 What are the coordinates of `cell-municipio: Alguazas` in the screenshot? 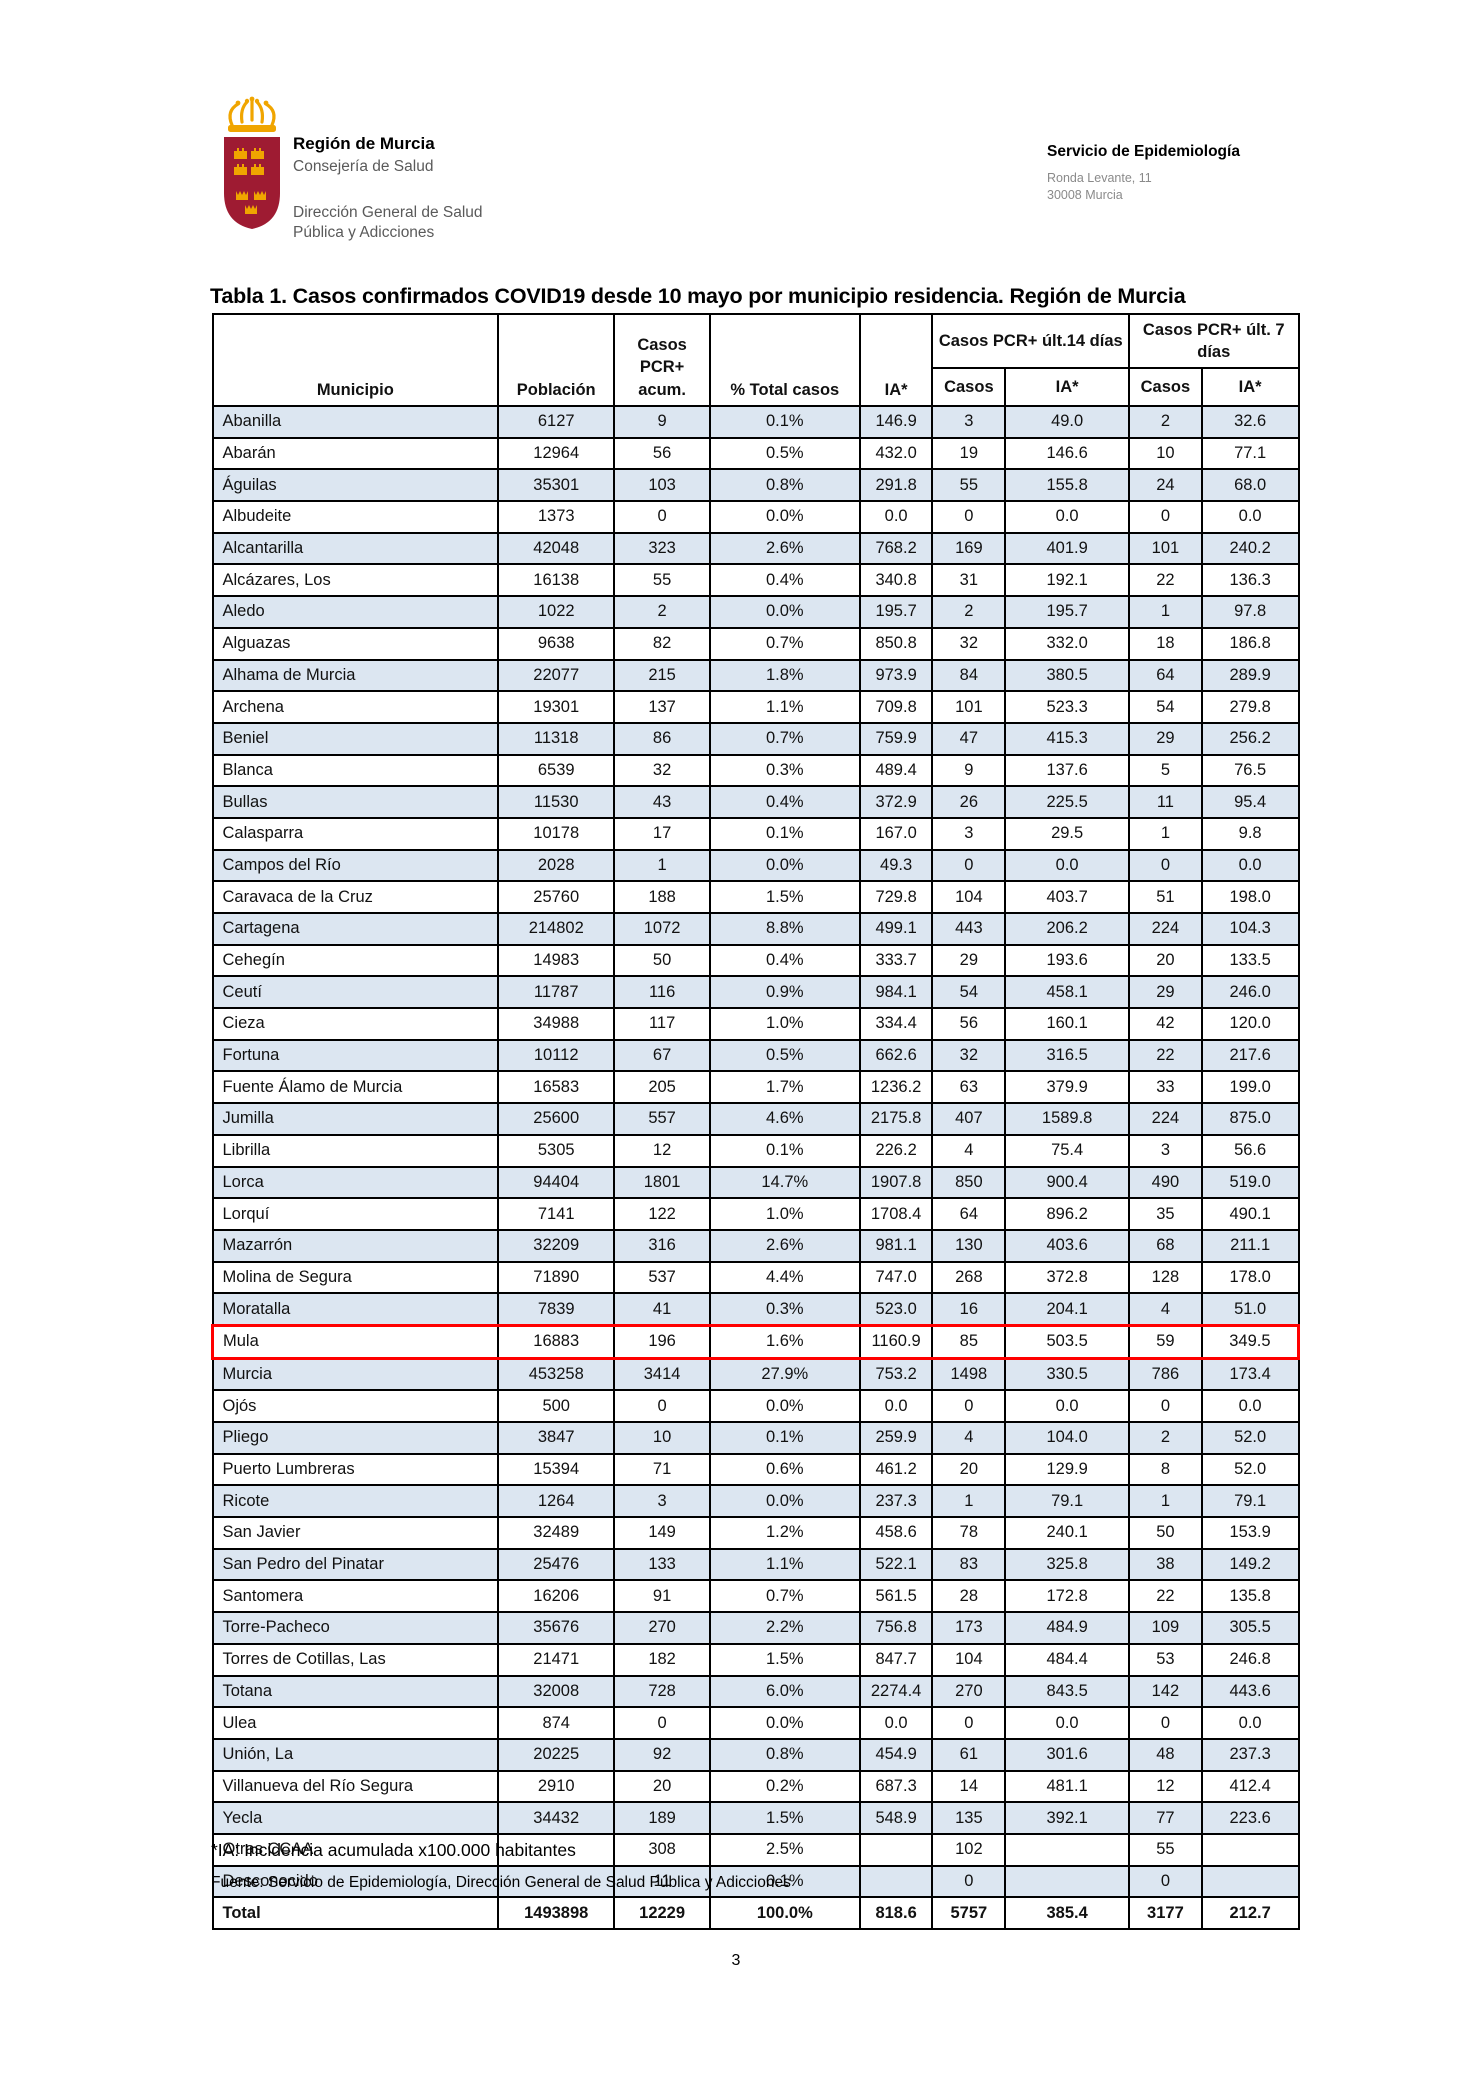 It's located at (355, 643).